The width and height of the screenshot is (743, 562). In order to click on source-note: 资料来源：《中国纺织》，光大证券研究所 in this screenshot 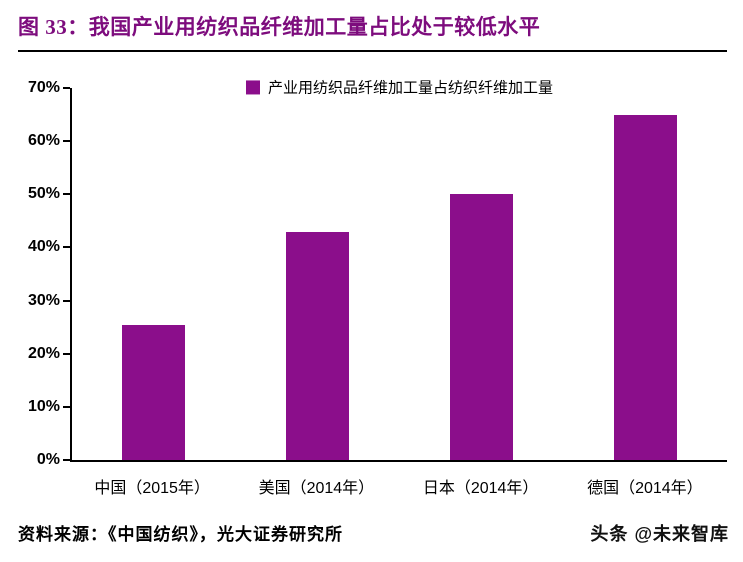, I will do `click(180, 534)`.